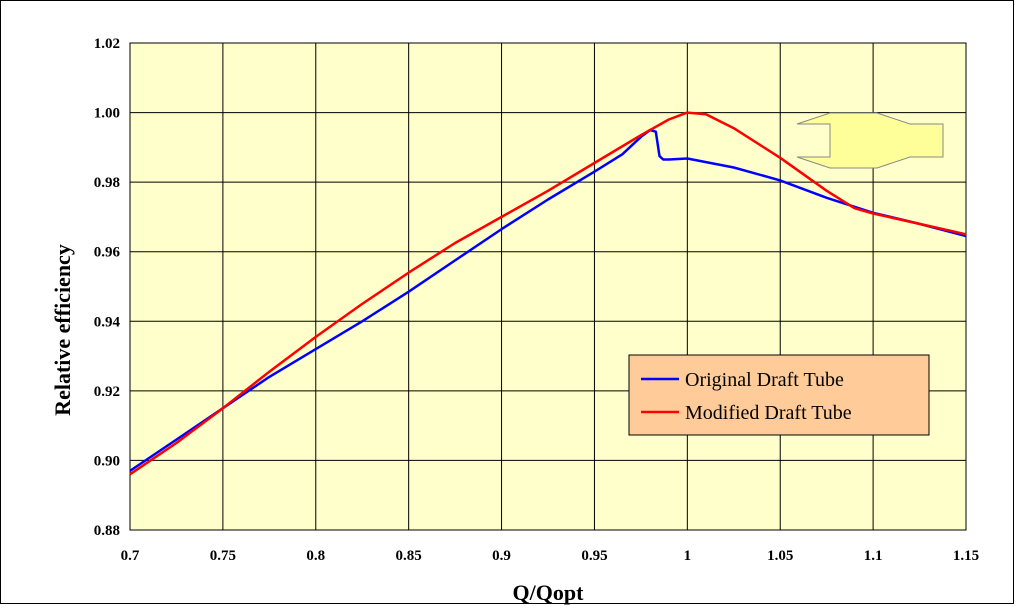  I want to click on y-tick-label: 0.96, so click(107, 253).